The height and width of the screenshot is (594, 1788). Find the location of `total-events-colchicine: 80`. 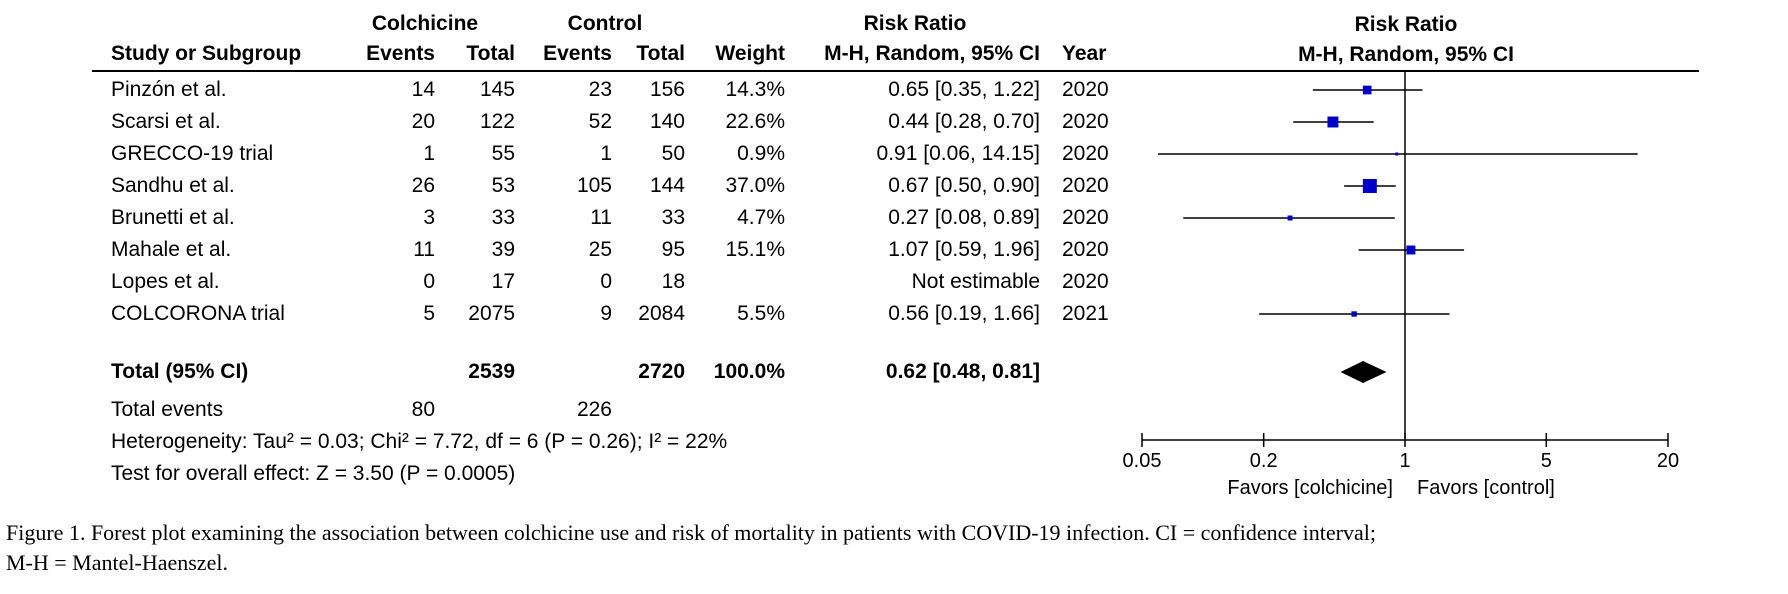

total-events-colchicine: 80 is located at coordinates (423, 409).